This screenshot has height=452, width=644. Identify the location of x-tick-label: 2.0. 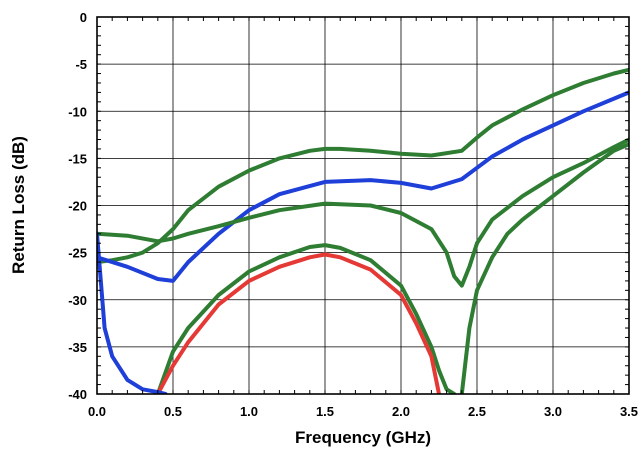
(401, 411).